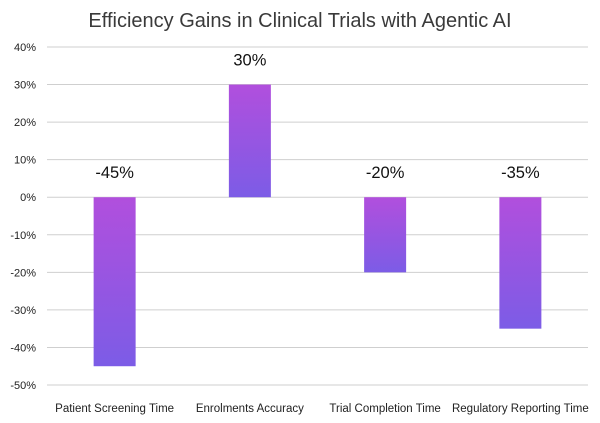 The height and width of the screenshot is (423, 600). What do you see at coordinates (23, 386) in the screenshot?
I see `y-tick-label: -50%` at bounding box center [23, 386].